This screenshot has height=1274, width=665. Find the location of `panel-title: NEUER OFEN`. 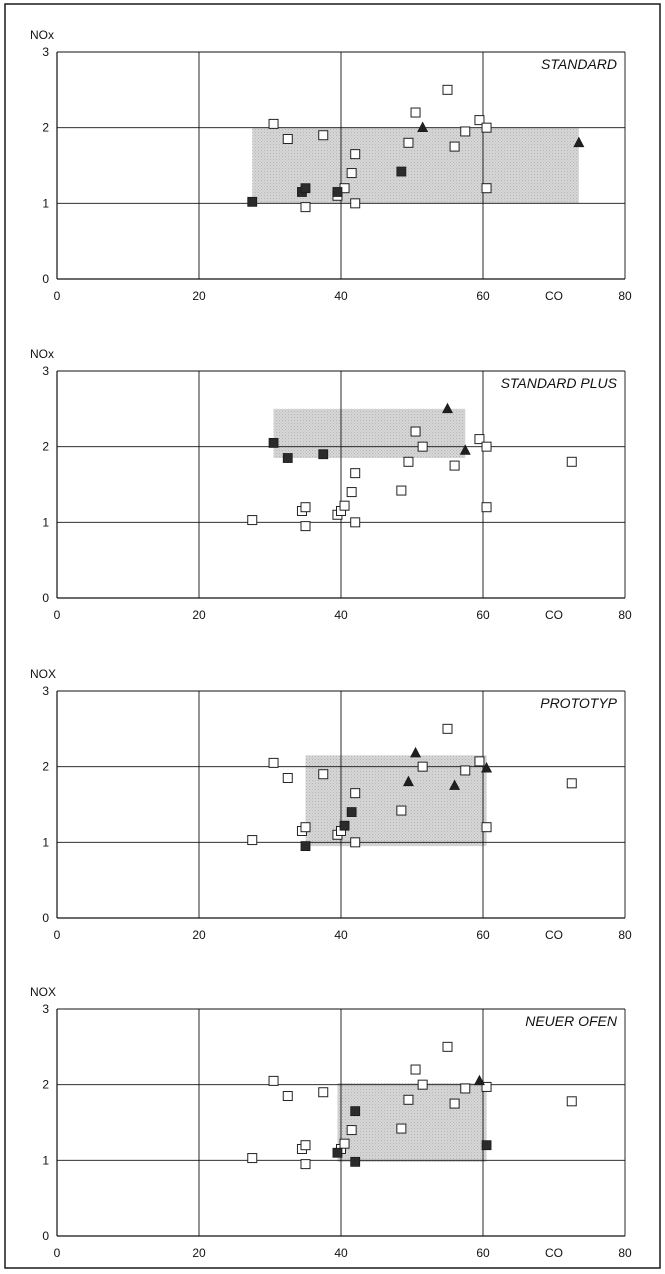

panel-title: NEUER OFEN is located at coordinates (571, 1021).